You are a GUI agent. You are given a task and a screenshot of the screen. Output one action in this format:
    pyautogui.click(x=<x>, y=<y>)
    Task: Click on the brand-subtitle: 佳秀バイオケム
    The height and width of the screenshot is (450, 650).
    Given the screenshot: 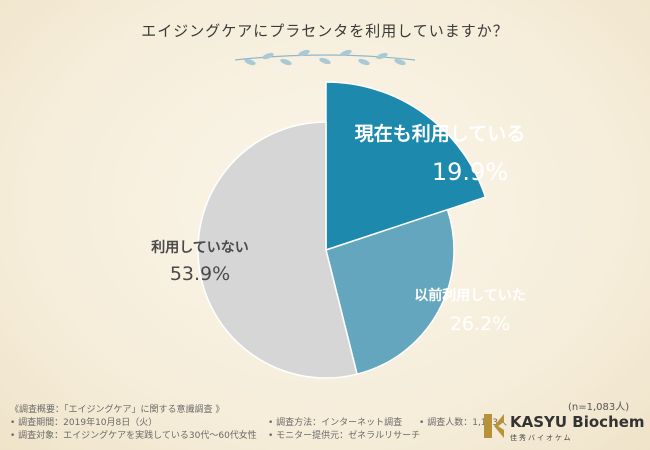 What is the action you would take?
    pyautogui.click(x=541, y=438)
    